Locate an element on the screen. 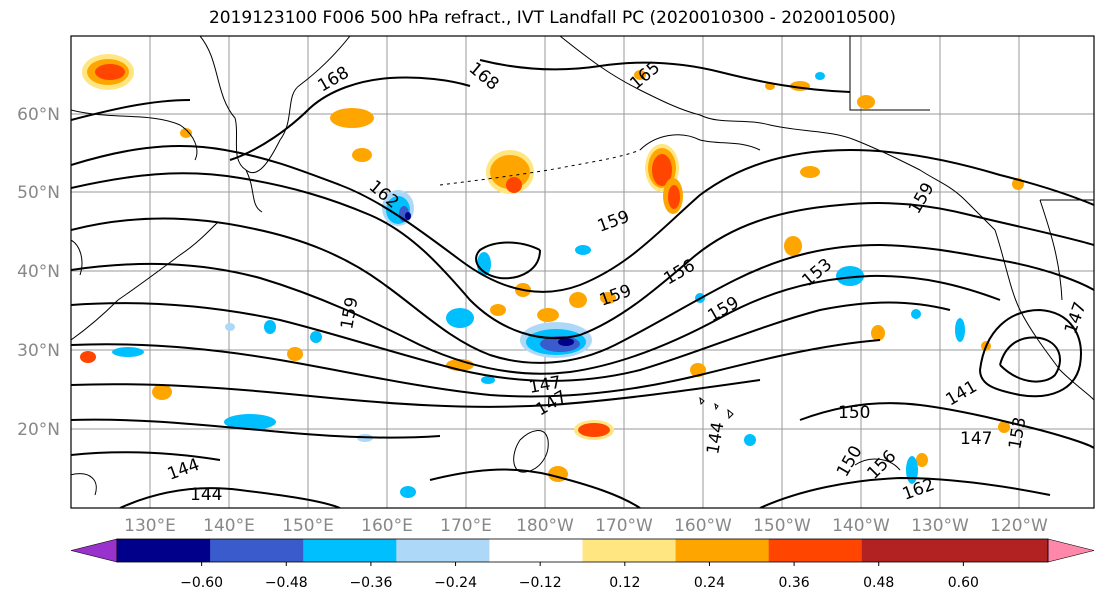 The height and width of the screenshot is (601, 1105). contour-label: 144 is located at coordinates (206, 495).